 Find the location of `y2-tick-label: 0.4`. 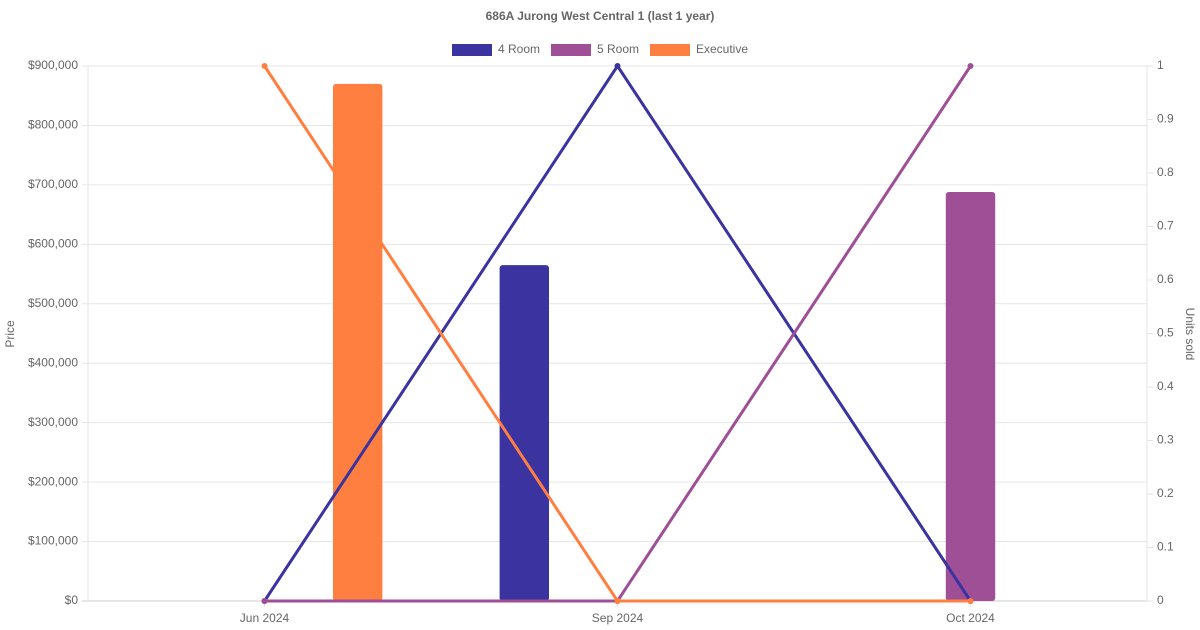

y2-tick-label: 0.4 is located at coordinates (1165, 386).